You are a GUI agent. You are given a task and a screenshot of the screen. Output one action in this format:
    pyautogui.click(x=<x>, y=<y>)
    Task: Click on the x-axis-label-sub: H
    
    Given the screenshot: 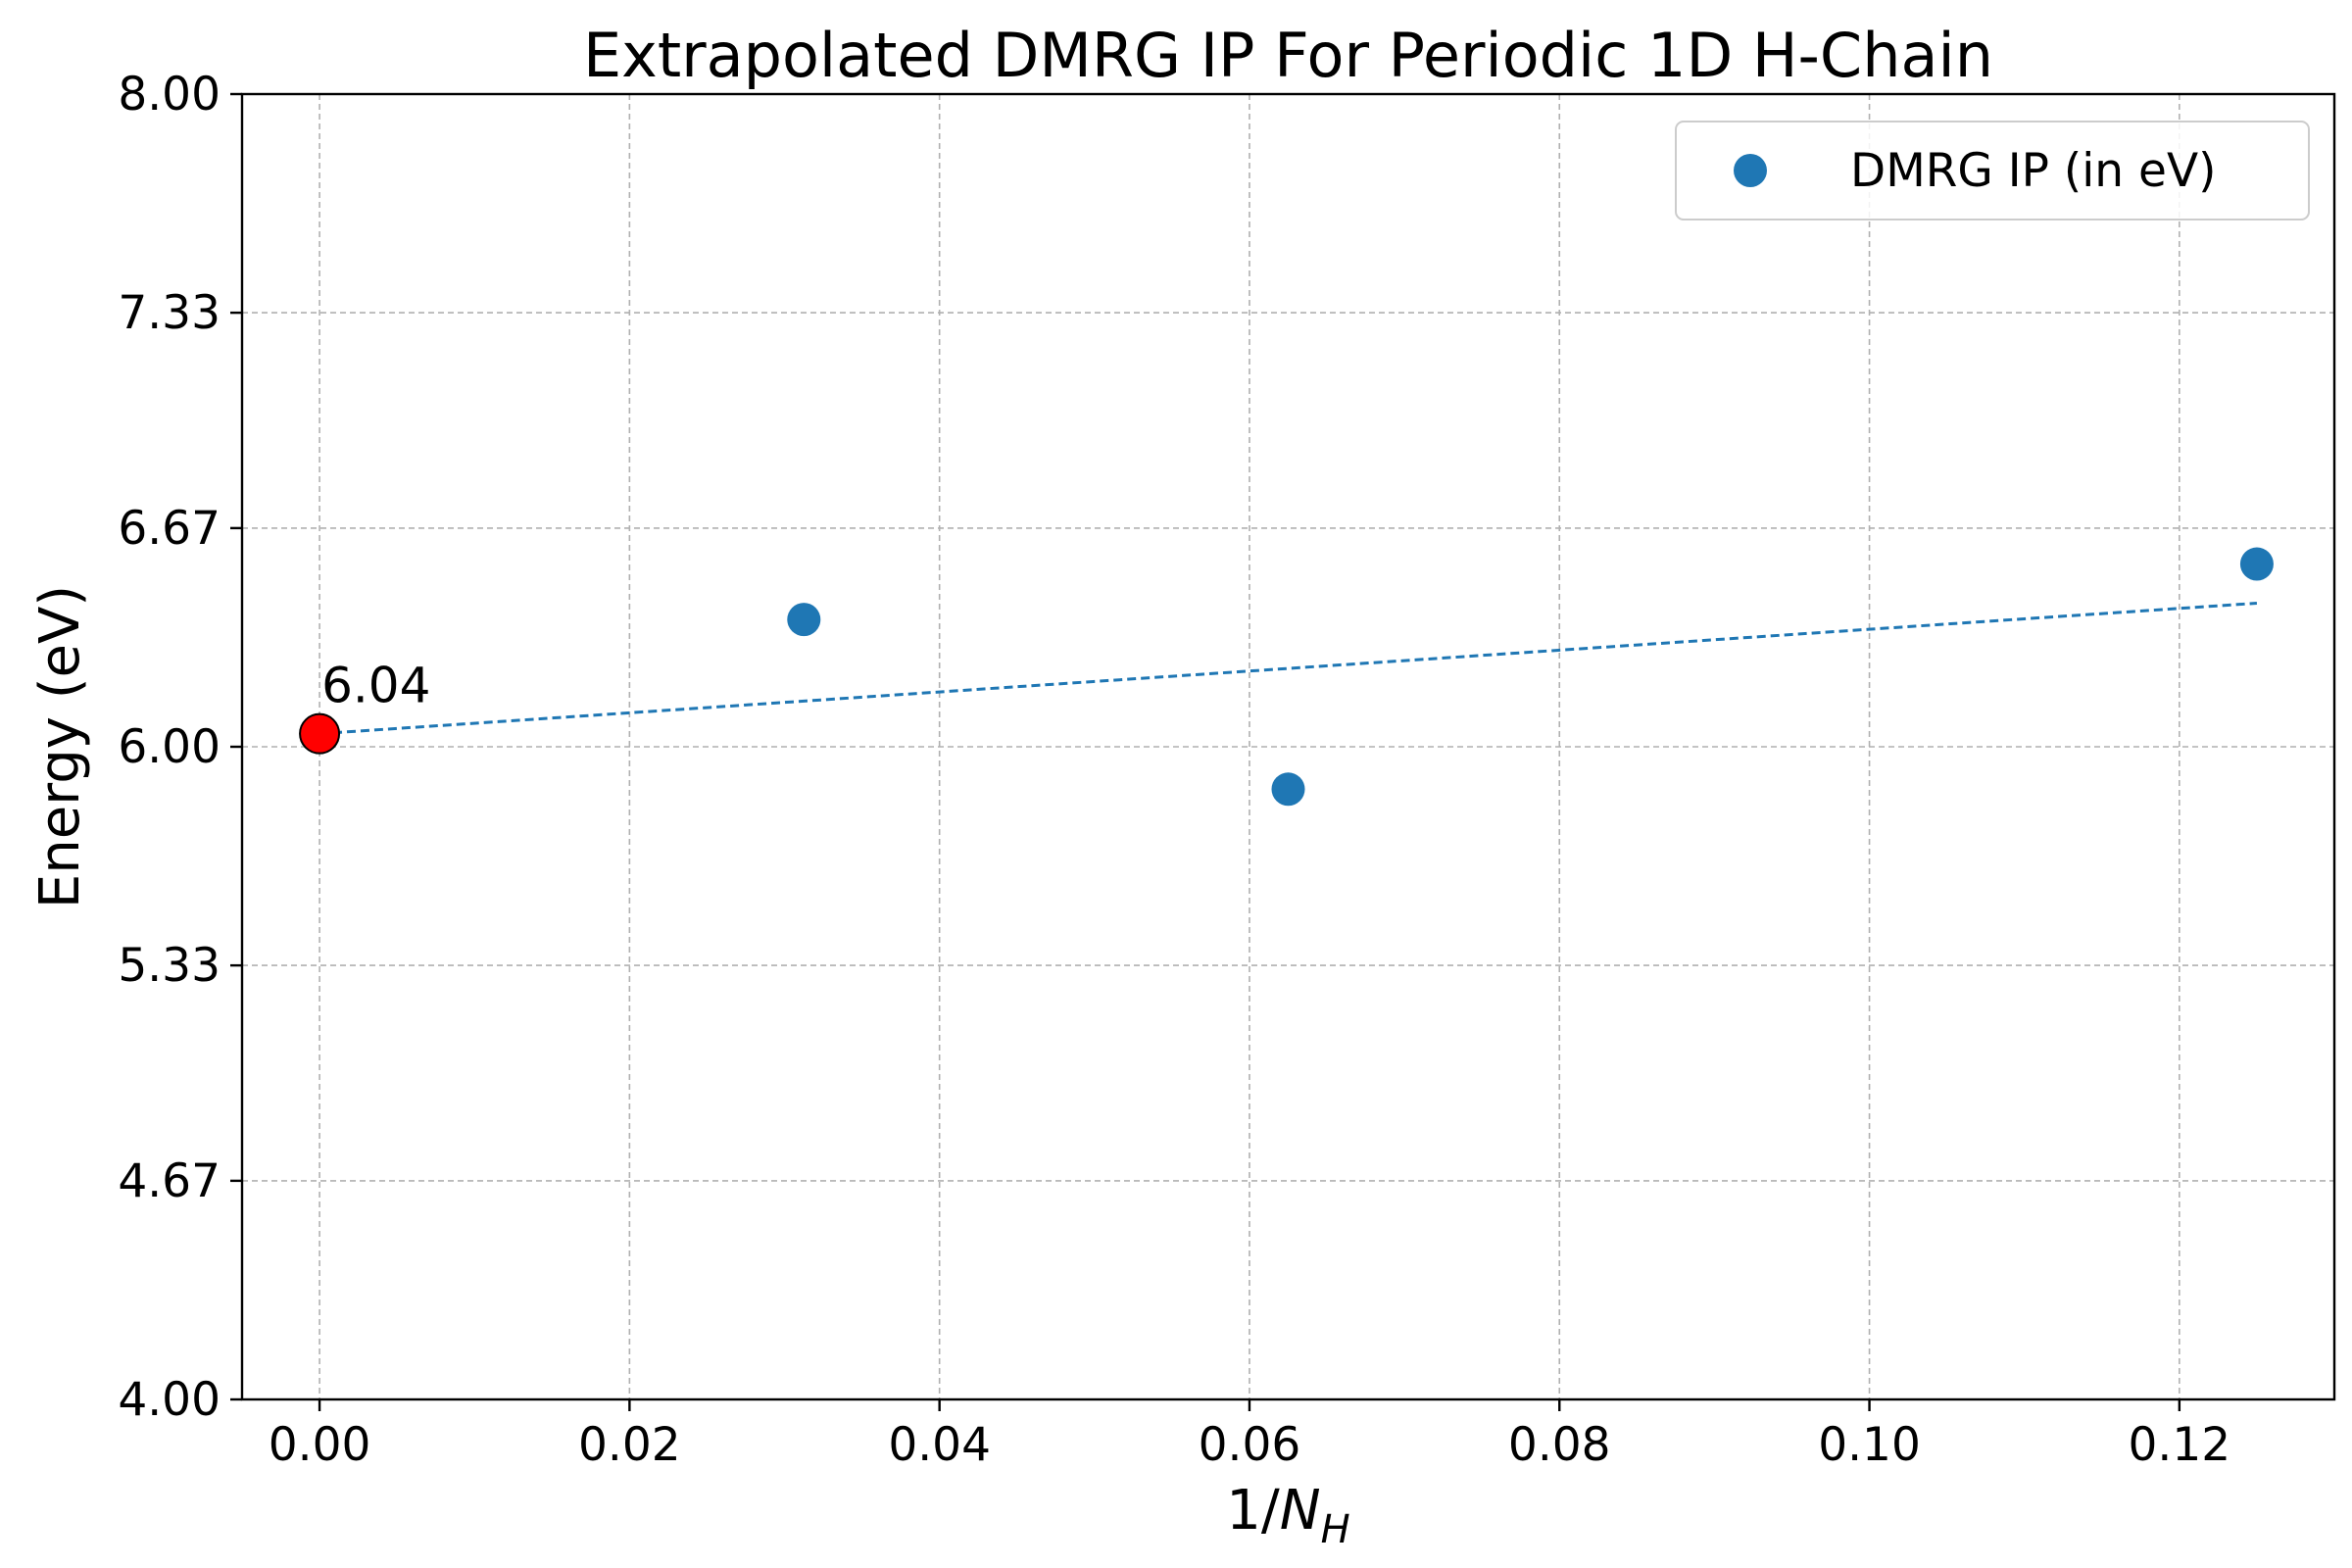 What is the action you would take?
    pyautogui.click(x=1335, y=1529)
    